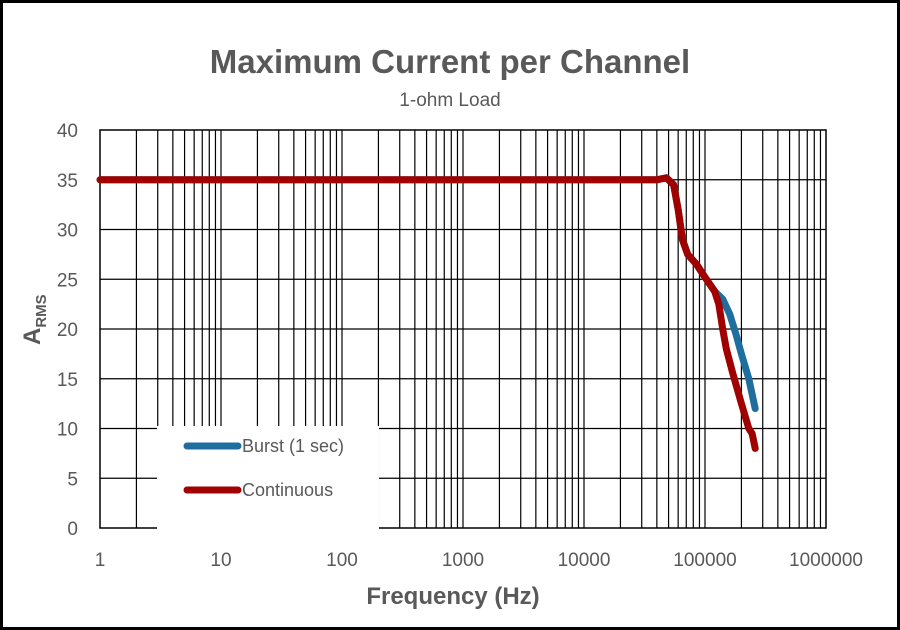  What do you see at coordinates (67, 231) in the screenshot?
I see `y-tick-label: 30` at bounding box center [67, 231].